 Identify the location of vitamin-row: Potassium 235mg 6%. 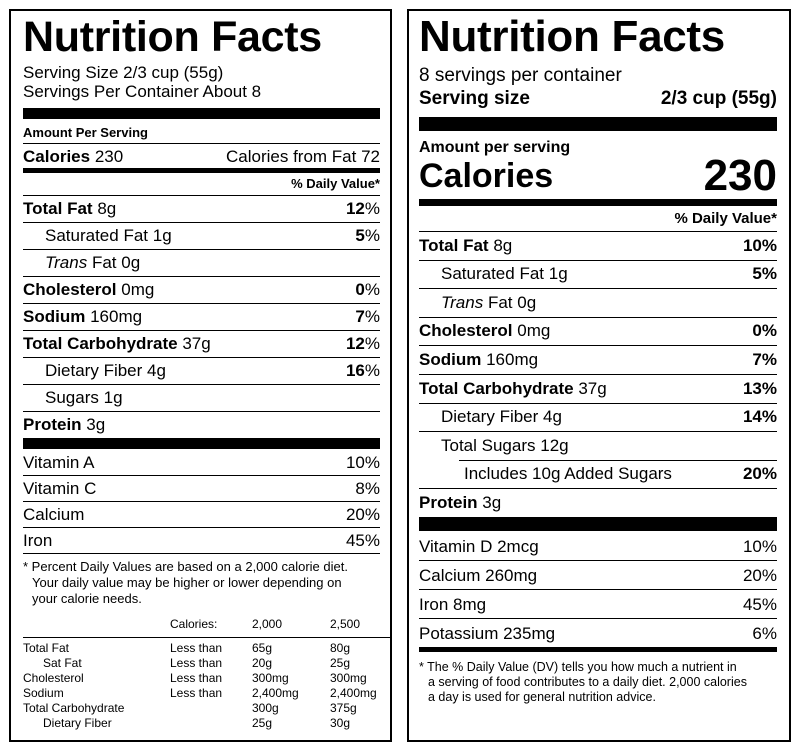
(598, 632).